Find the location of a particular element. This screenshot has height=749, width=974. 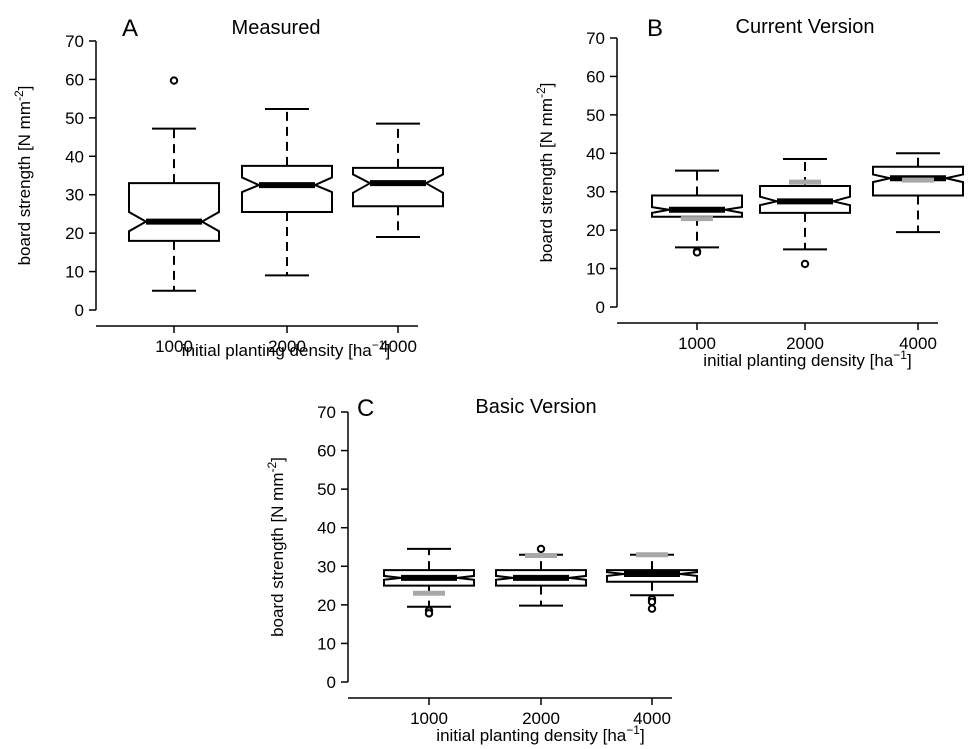

panel-title: Basic Version is located at coordinates (535, 407).